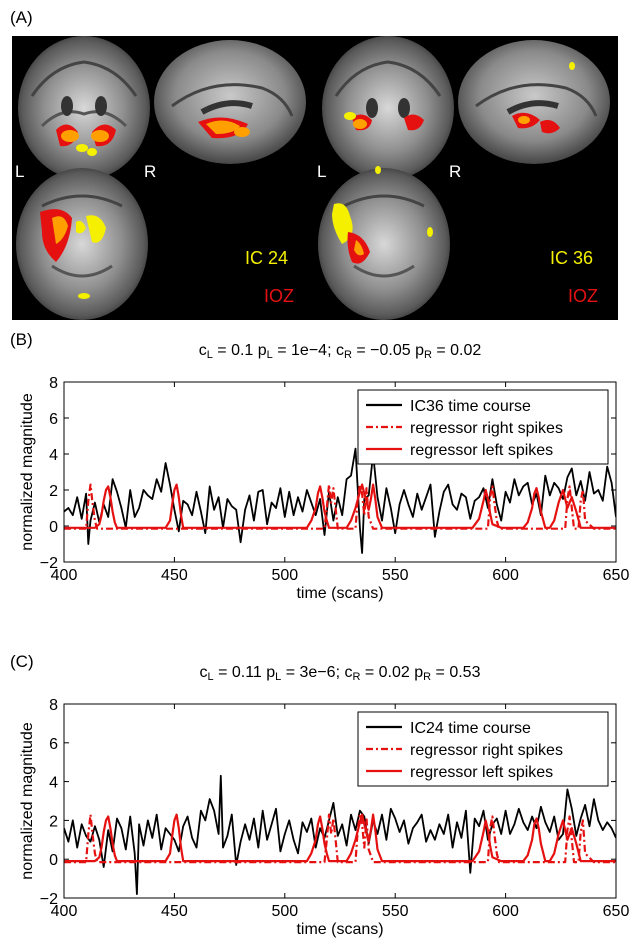 Image resolution: width=642 pixels, height=952 pixels. I want to click on chart-b-ytick-label: 6, so click(53, 419).